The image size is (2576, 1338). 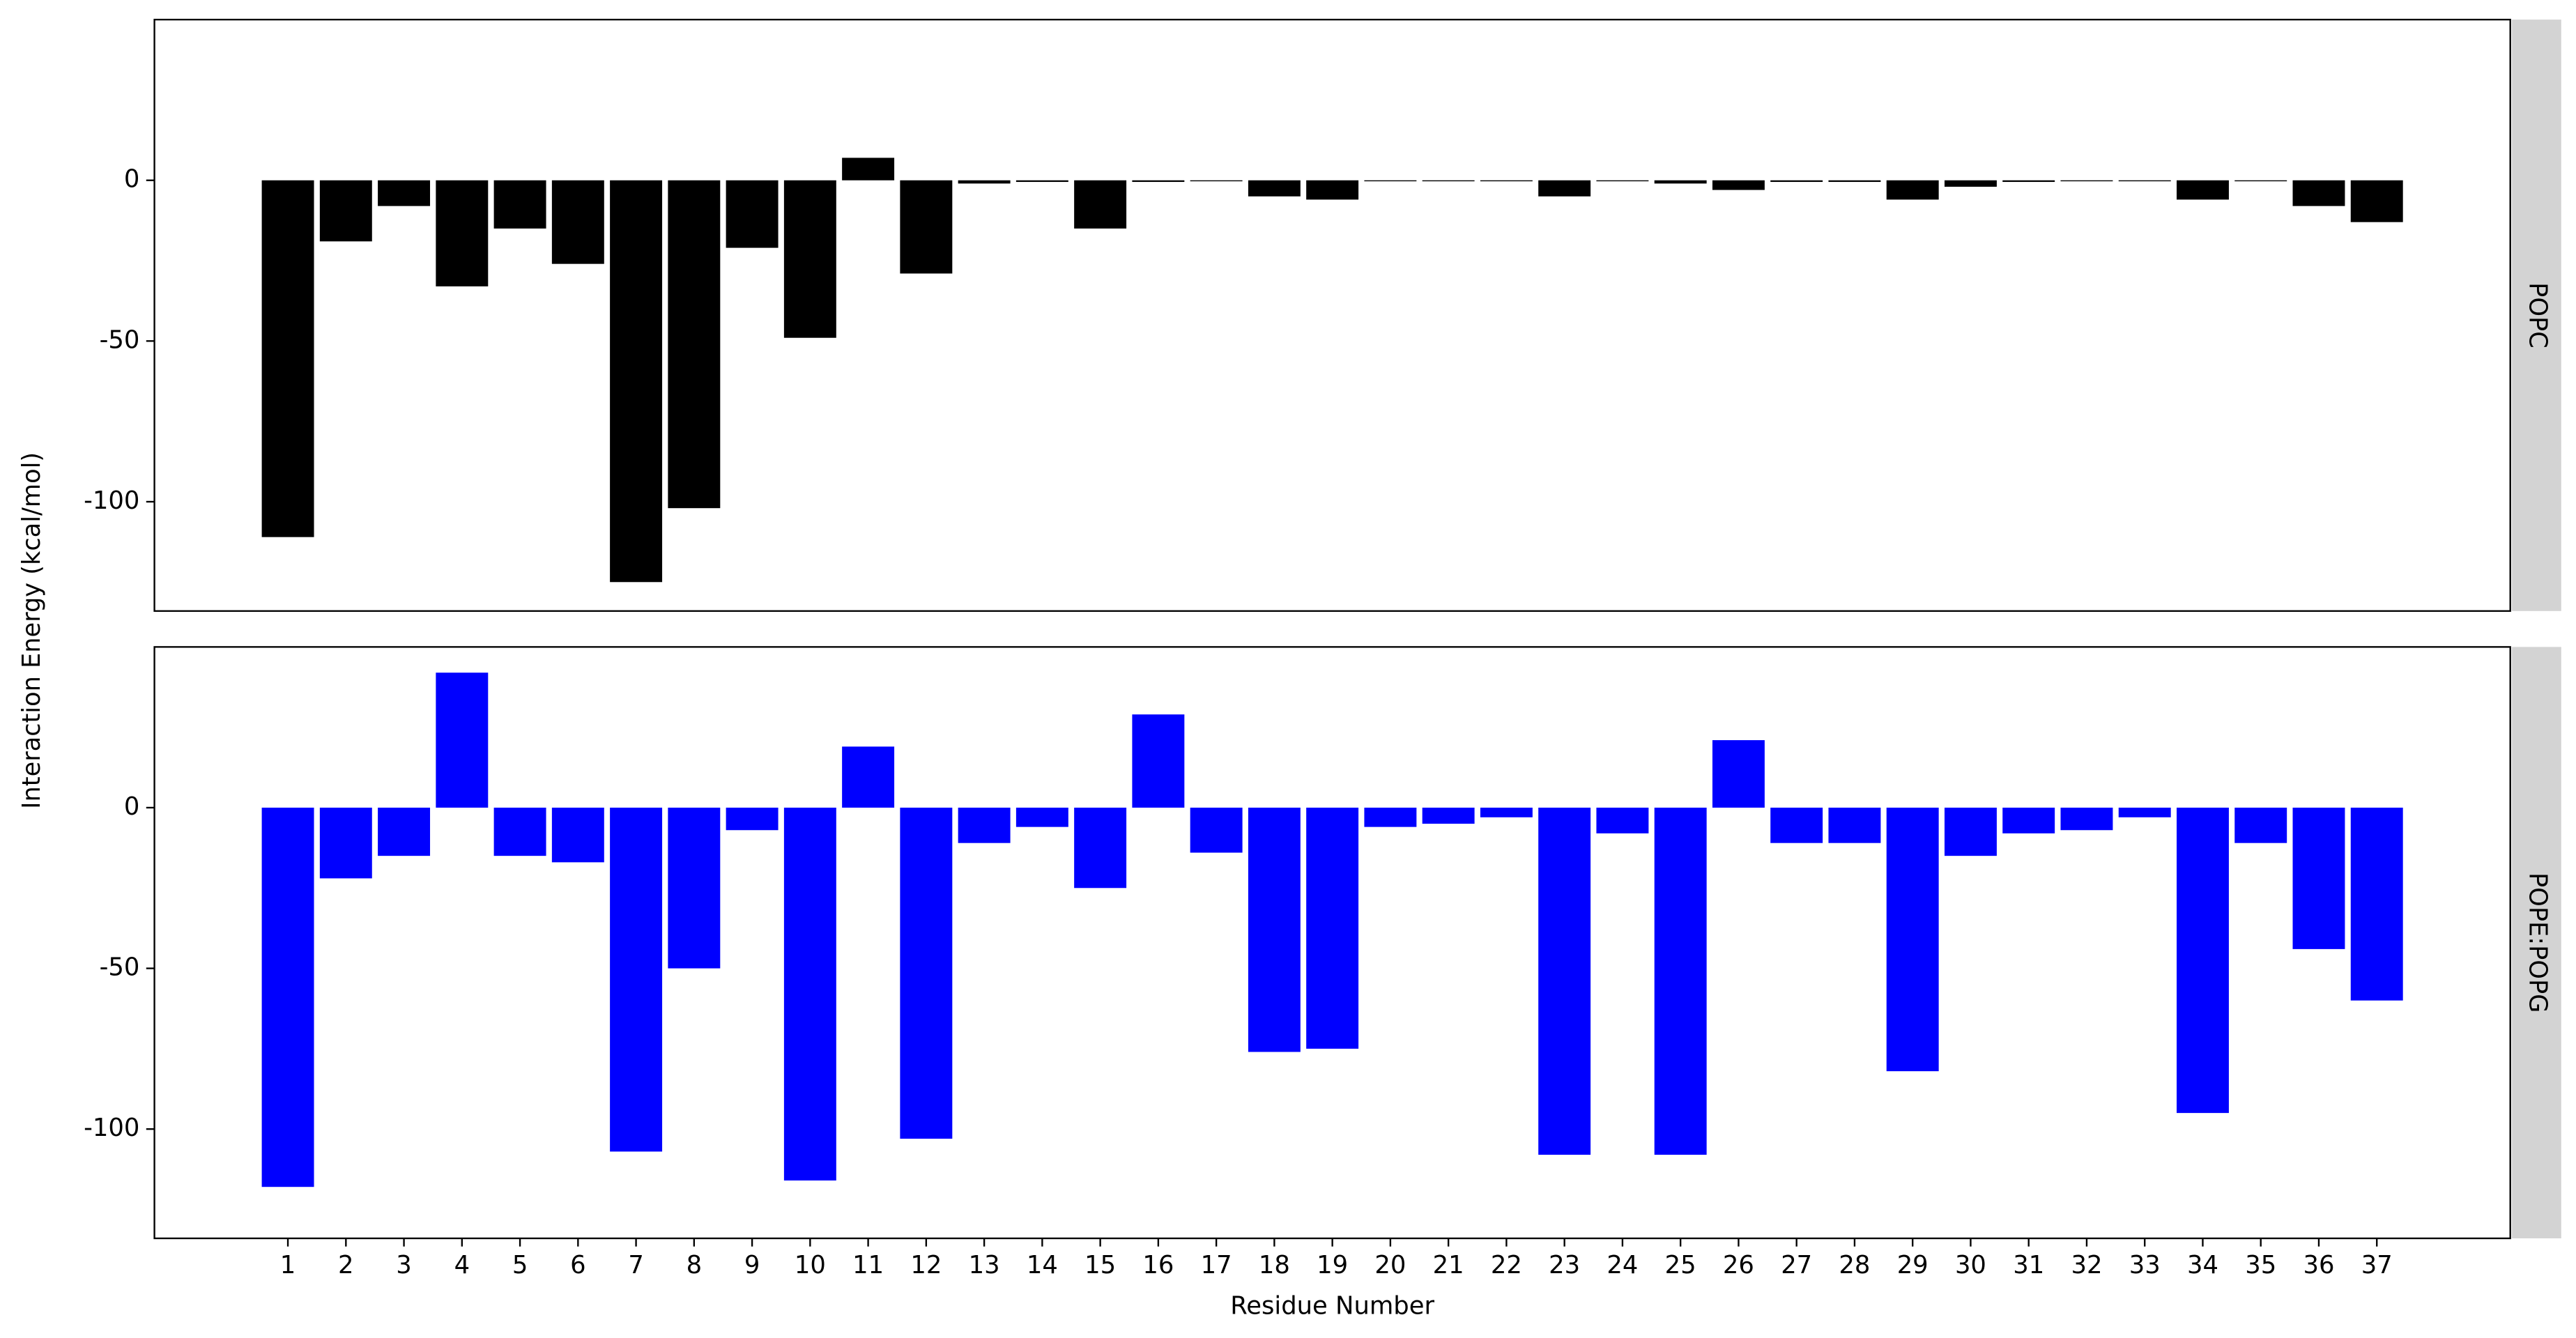 What do you see at coordinates (2260, 1265) in the screenshot?
I see `x-tick-label: 35` at bounding box center [2260, 1265].